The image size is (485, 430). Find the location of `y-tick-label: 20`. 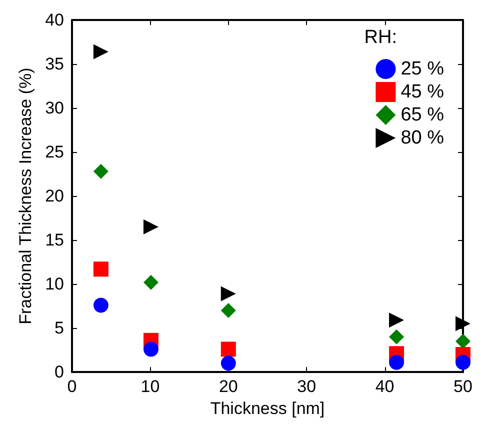

y-tick-label: 20 is located at coordinates (54, 196).